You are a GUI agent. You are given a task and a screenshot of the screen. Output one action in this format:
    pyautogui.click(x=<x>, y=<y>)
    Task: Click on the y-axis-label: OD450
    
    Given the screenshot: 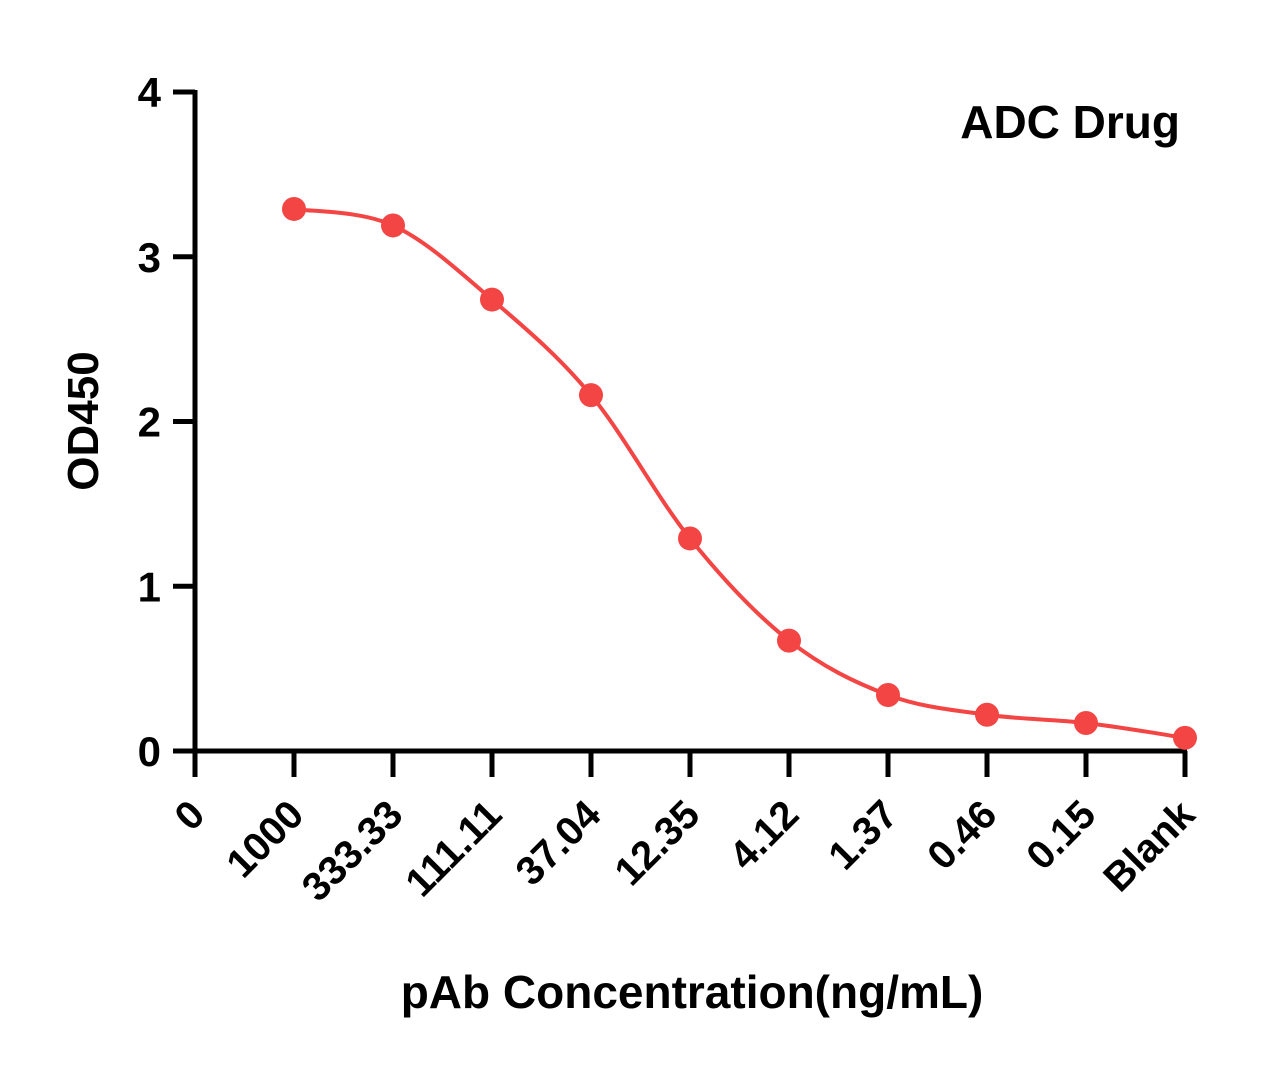 What is the action you would take?
    pyautogui.click(x=83, y=420)
    